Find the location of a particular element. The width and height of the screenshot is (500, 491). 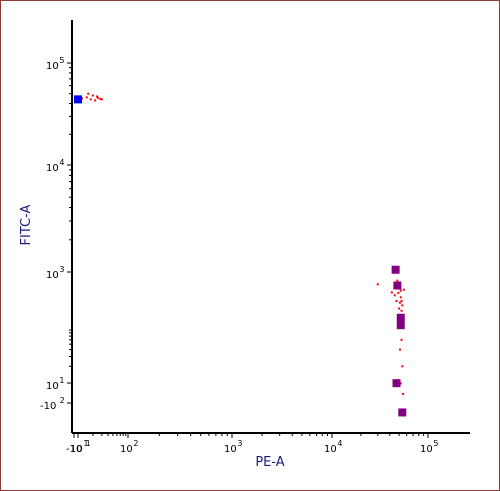

y-tick-exponent: 2 is located at coordinates (62, 400).